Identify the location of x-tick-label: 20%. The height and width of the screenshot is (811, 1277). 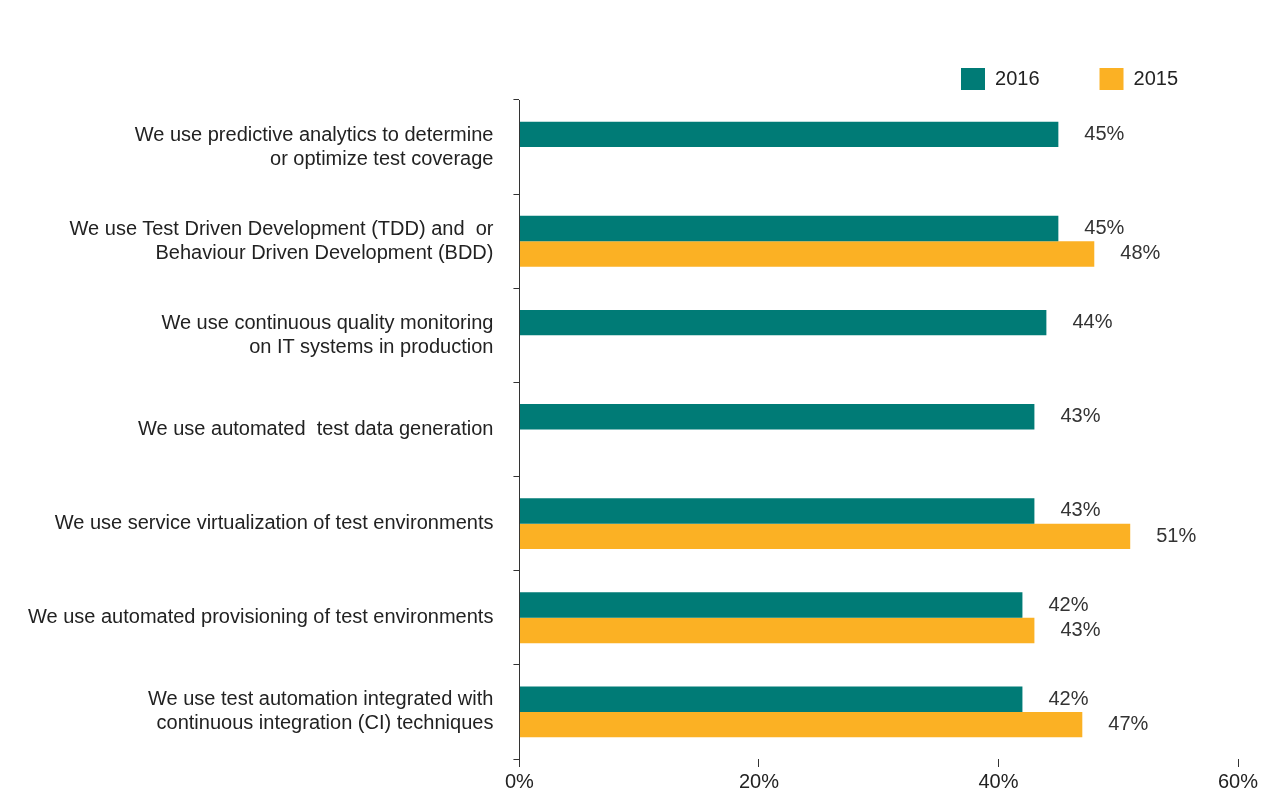
(759, 780).